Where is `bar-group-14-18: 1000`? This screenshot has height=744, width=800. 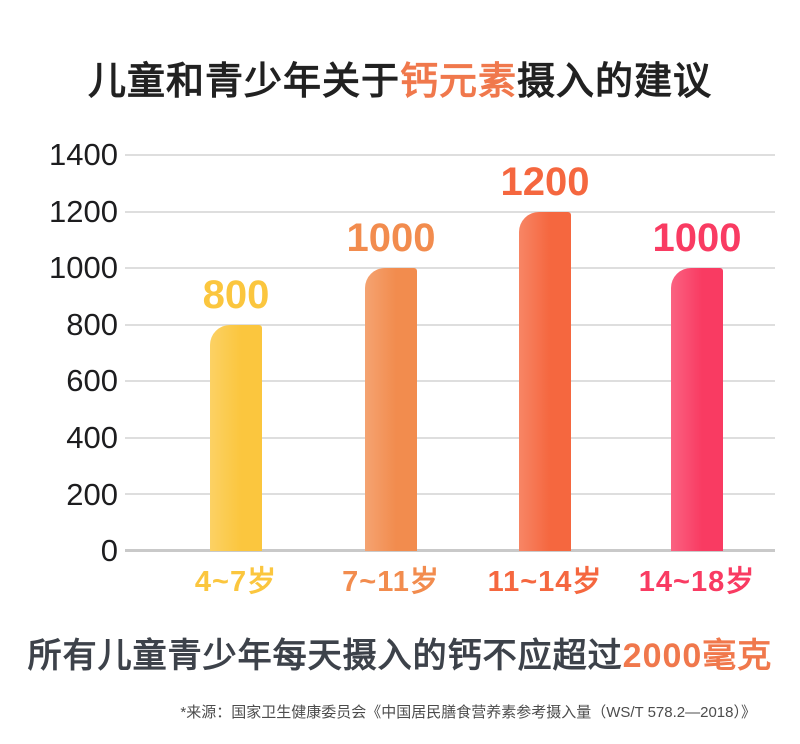
bar-group-14-18: 1000 is located at coordinates (697, 353).